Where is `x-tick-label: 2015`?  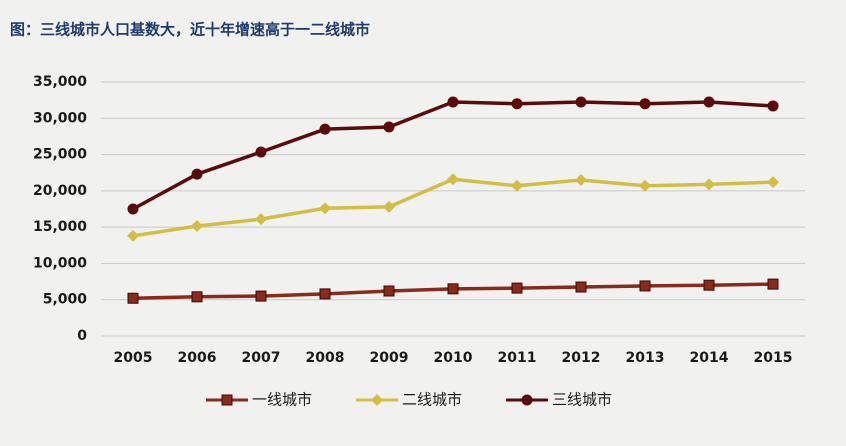 x-tick-label: 2015 is located at coordinates (773, 358).